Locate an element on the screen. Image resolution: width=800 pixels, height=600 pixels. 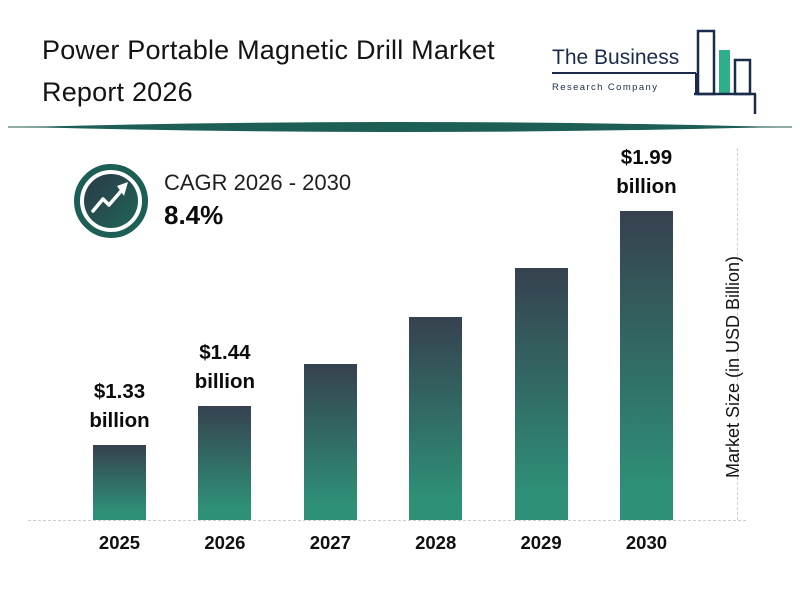
right-dashed-gridline is located at coordinates (737, 334).